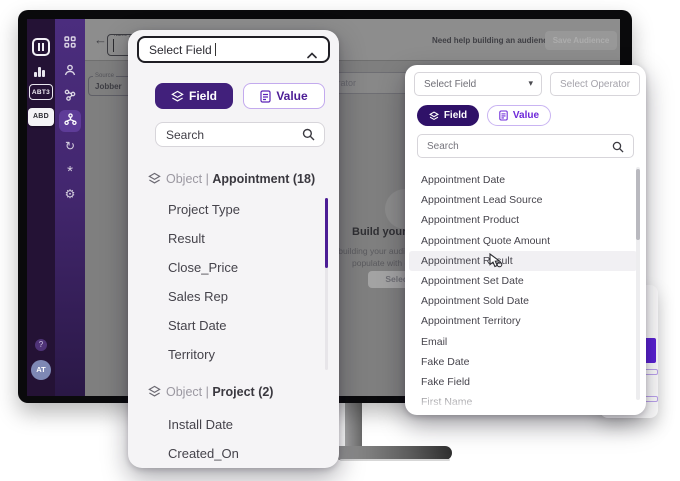 The width and height of the screenshot is (680, 481). I want to click on chevron-down-icon: ▾, so click(530, 83).